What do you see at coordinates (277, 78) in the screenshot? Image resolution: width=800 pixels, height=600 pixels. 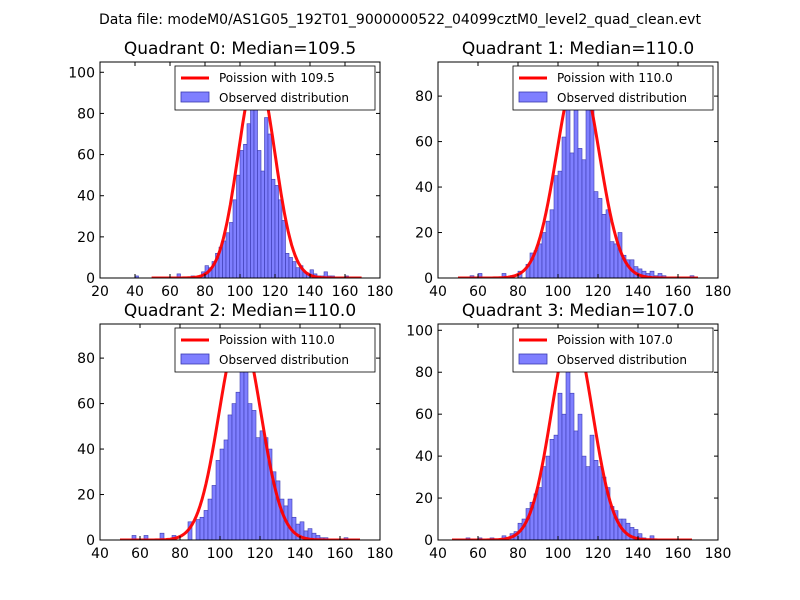 I see `legend-line-label: Poission with 109.5` at bounding box center [277, 78].